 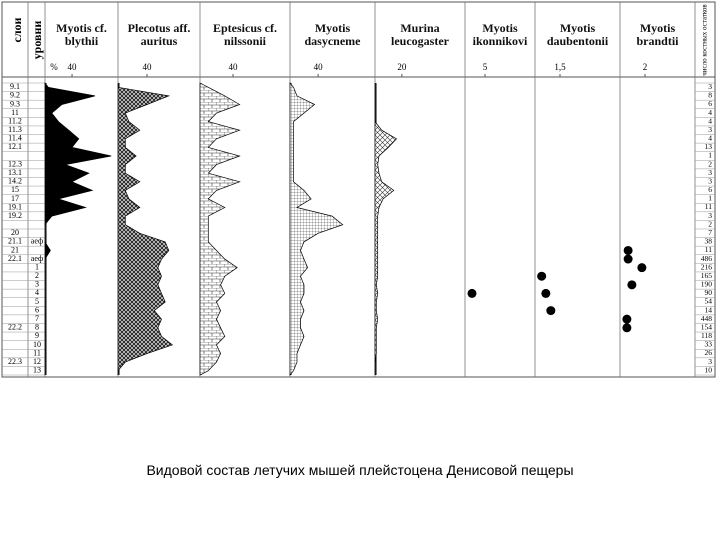 I want to click on layer-label: 9.2, so click(x=15, y=95).